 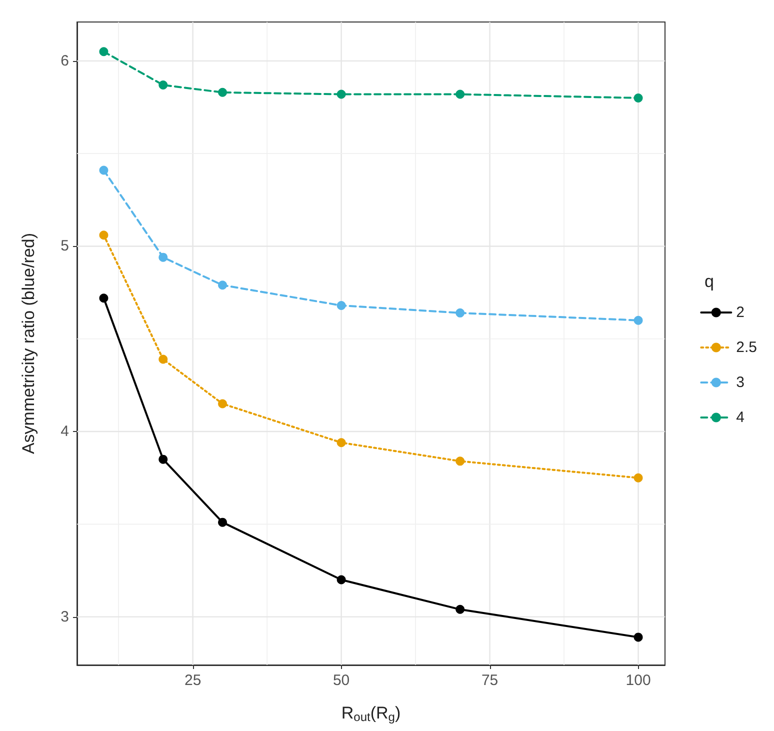 What do you see at coordinates (489, 680) in the screenshot?
I see `x-tick-label: 75` at bounding box center [489, 680].